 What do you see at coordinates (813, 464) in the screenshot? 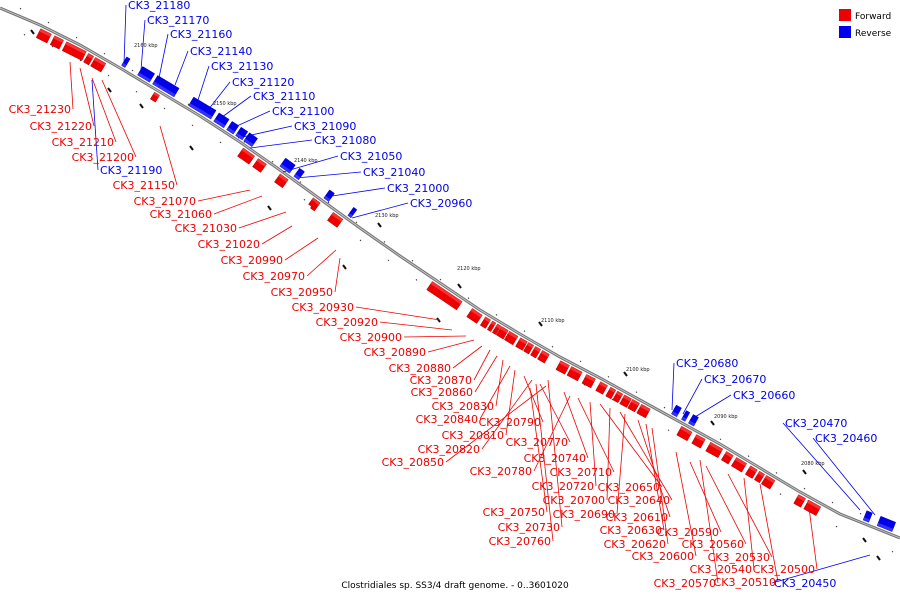
I see `kbp-label: 2080 kbp` at bounding box center [813, 464].